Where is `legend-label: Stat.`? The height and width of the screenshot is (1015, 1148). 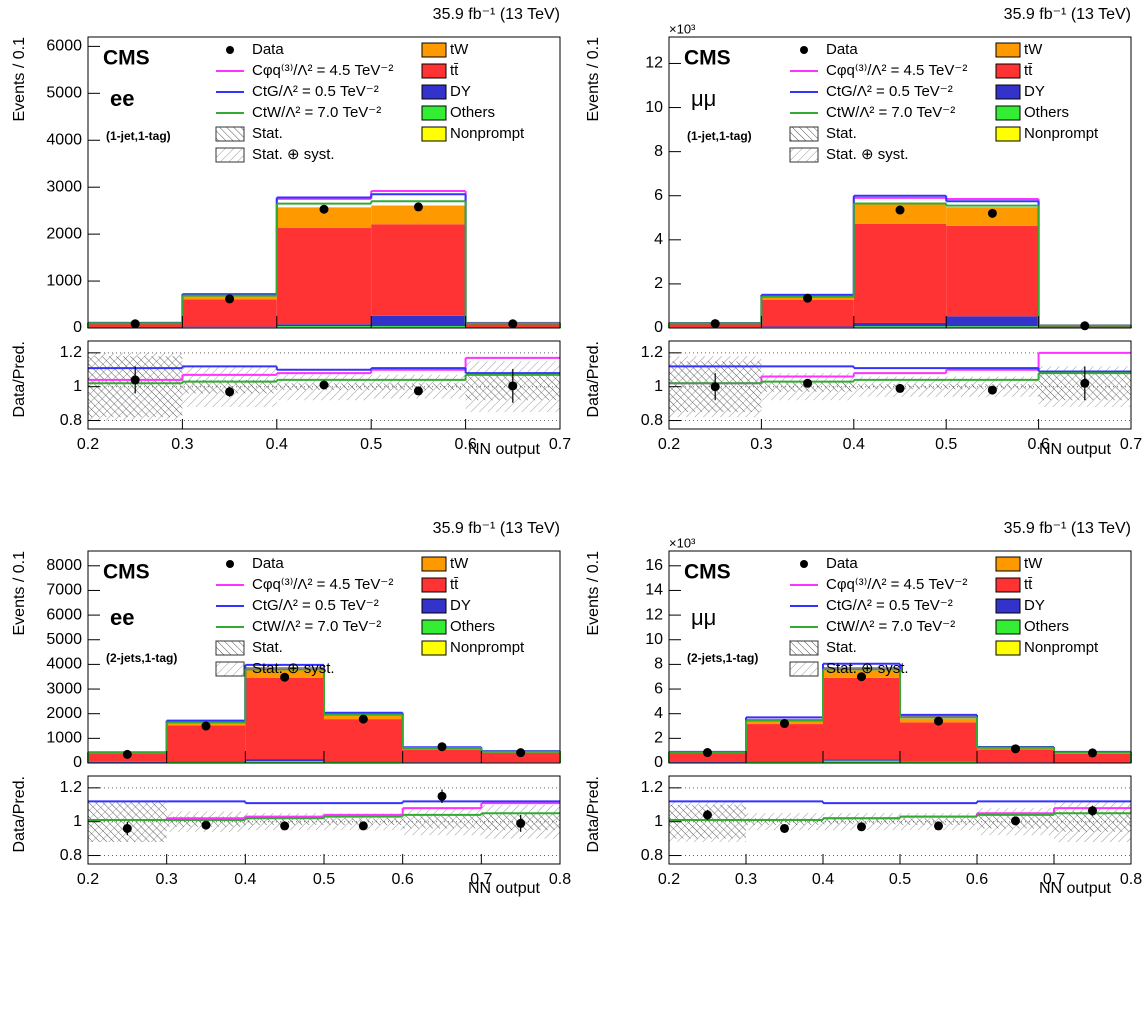
legend-label: Stat. is located at coordinates (267, 647).